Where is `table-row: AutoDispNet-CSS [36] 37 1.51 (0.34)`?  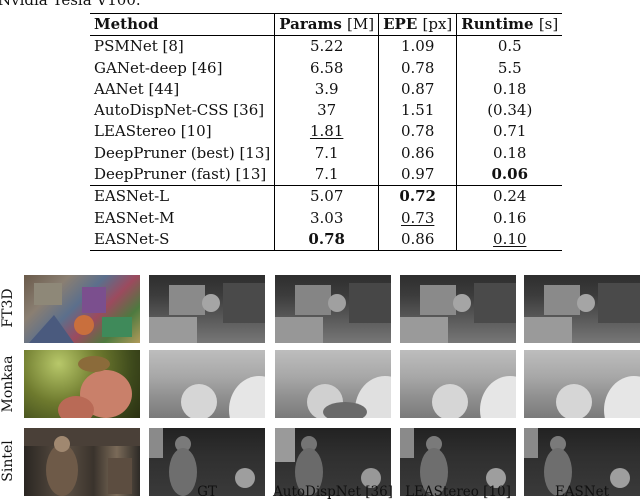
table-row: AutoDispNet-CSS [36] 37 1.51 (0.34) is located at coordinates (326, 111).